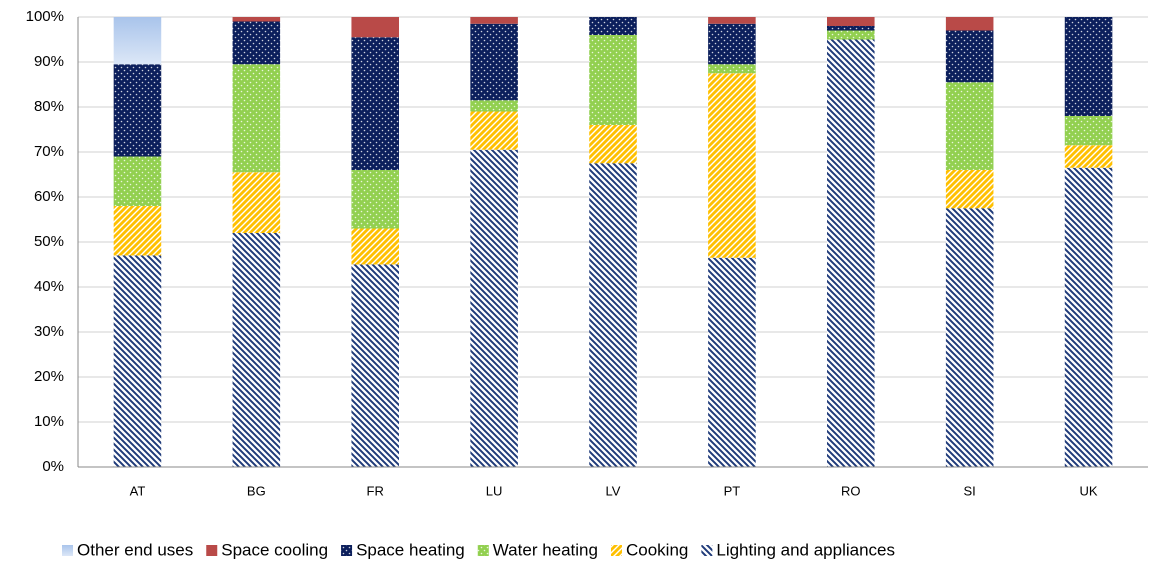 This screenshot has width=1149, height=565. Describe the element at coordinates (49, 421) in the screenshot. I see `y-tick-label: 10%` at that location.